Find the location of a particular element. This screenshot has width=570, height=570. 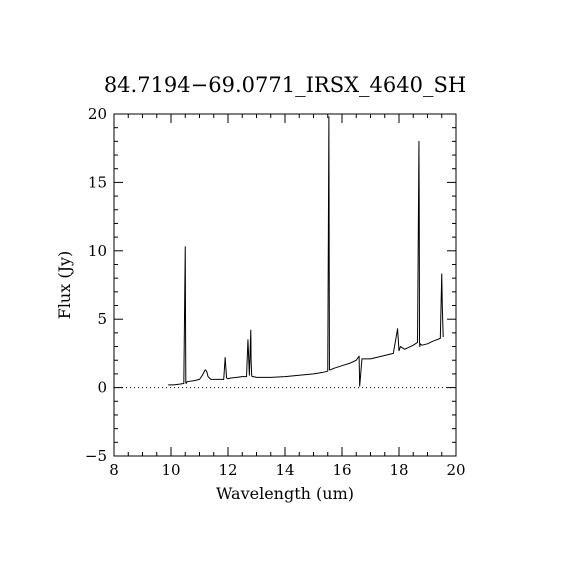

chart-title: 84.7194−69.0771_IRSX_4640_SH is located at coordinates (285, 85).